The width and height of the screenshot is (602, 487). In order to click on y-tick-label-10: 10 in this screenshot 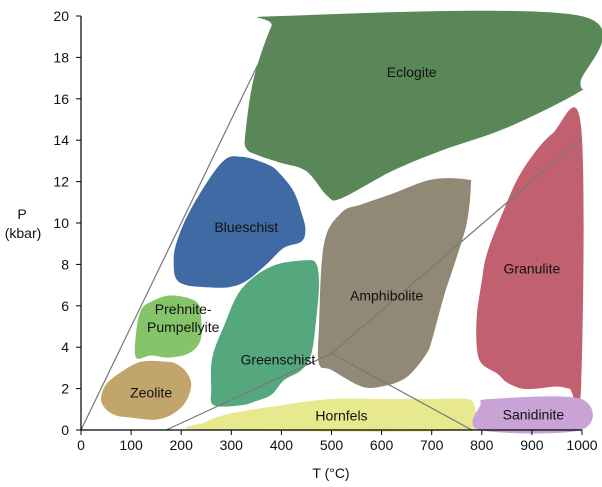, I will do `click(61, 223)`.